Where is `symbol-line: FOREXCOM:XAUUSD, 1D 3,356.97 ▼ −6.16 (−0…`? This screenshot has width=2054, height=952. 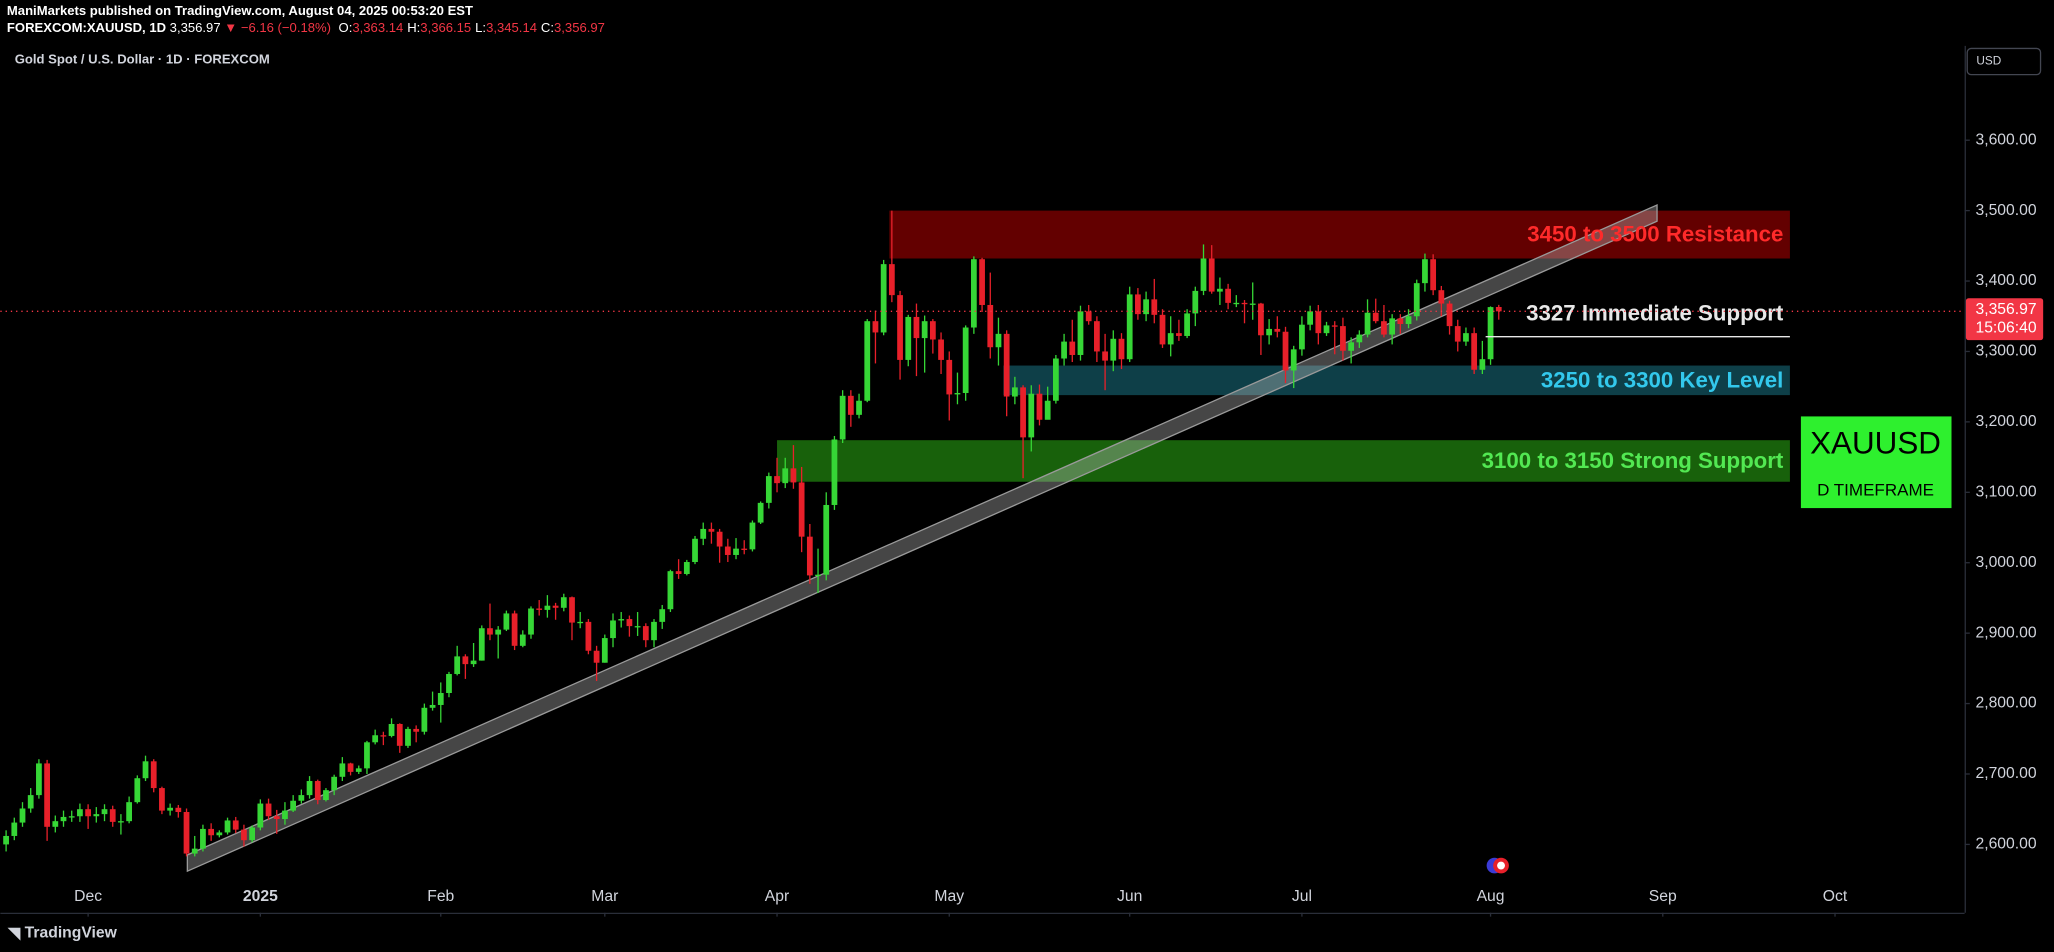
symbol-line: FOREXCOM:XAUUSD, 1D 3,356.97 ▼ −6.16 (−0… is located at coordinates (306, 27).